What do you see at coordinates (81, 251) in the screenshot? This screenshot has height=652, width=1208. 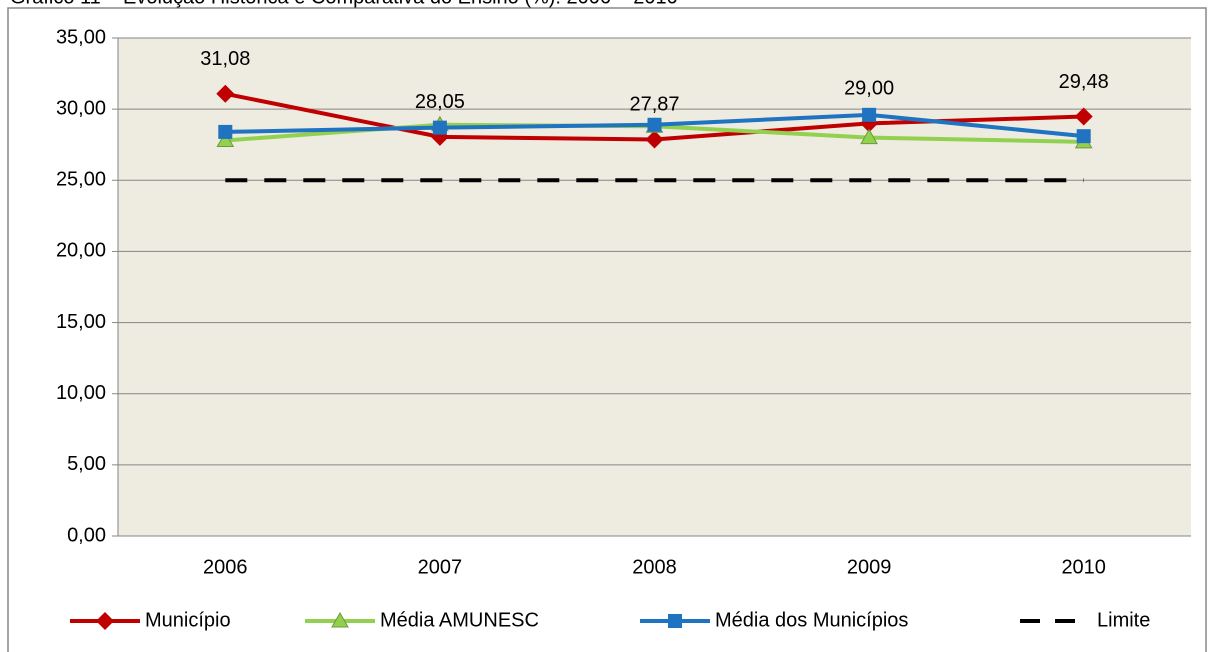 I see `y-tick-label: 20,00` at bounding box center [81, 251].